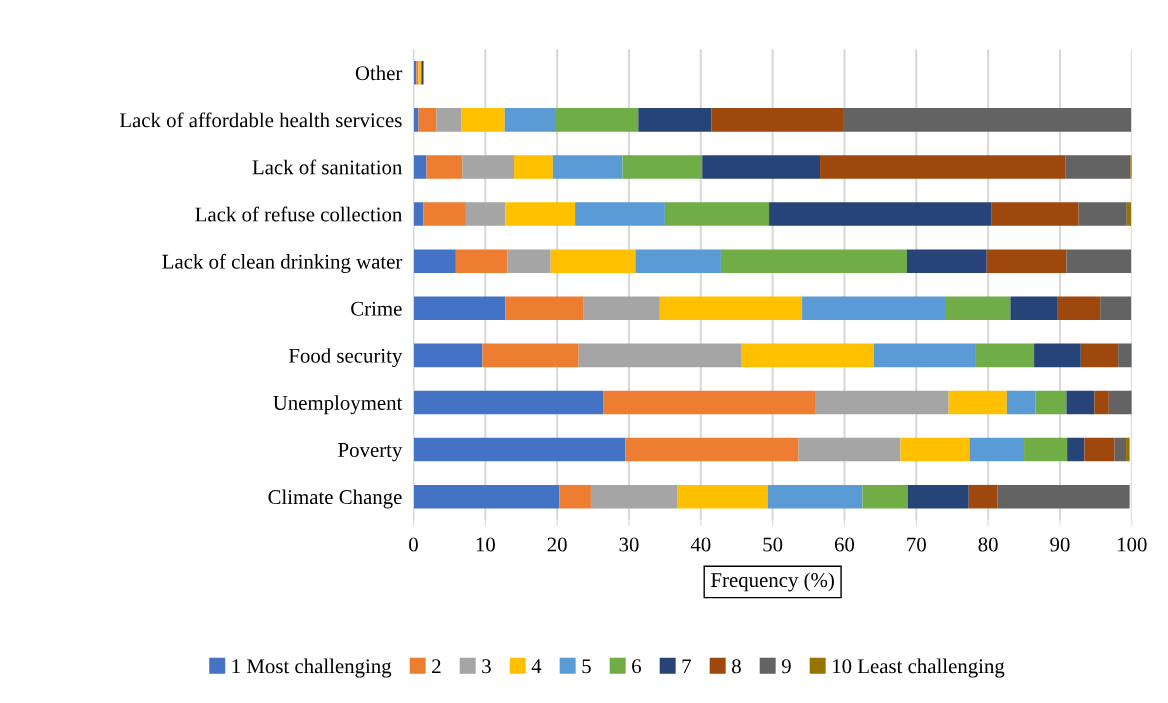 Image resolution: width=1168 pixels, height=703 pixels. What do you see at coordinates (345, 358) in the screenshot?
I see `y-tick-label: Food security` at bounding box center [345, 358].